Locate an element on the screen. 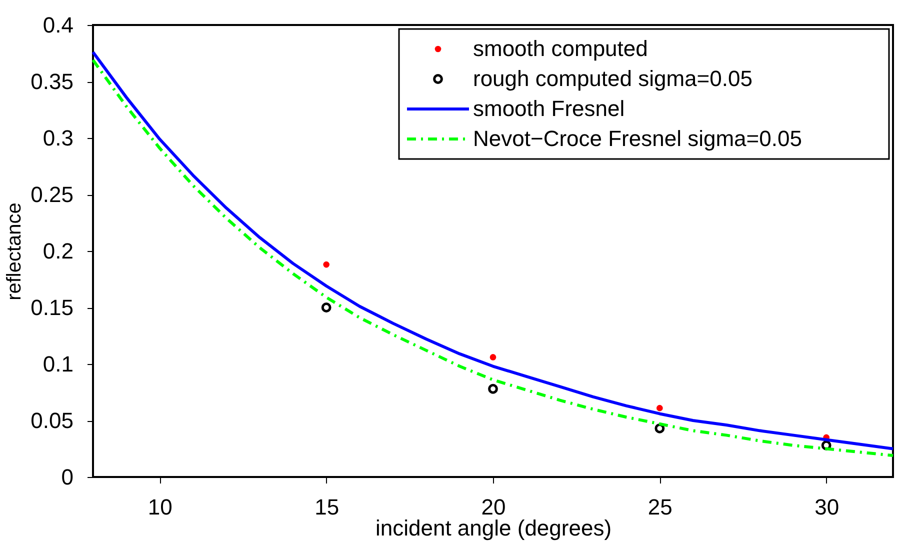 Image resolution: width=917 pixels, height=548 pixels. x-tick-label: 30 is located at coordinates (827, 507).